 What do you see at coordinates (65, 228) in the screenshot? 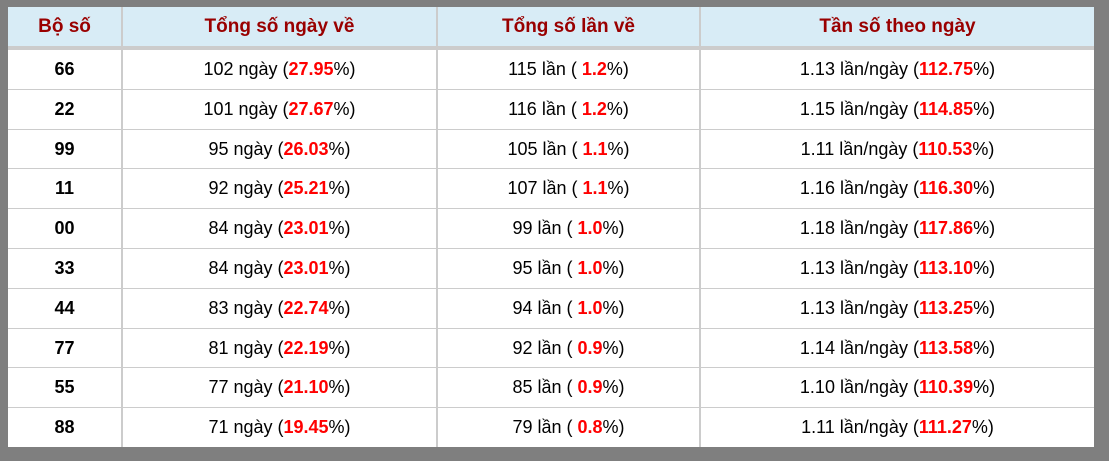
I see `cell-pair: 00` at bounding box center [65, 228].